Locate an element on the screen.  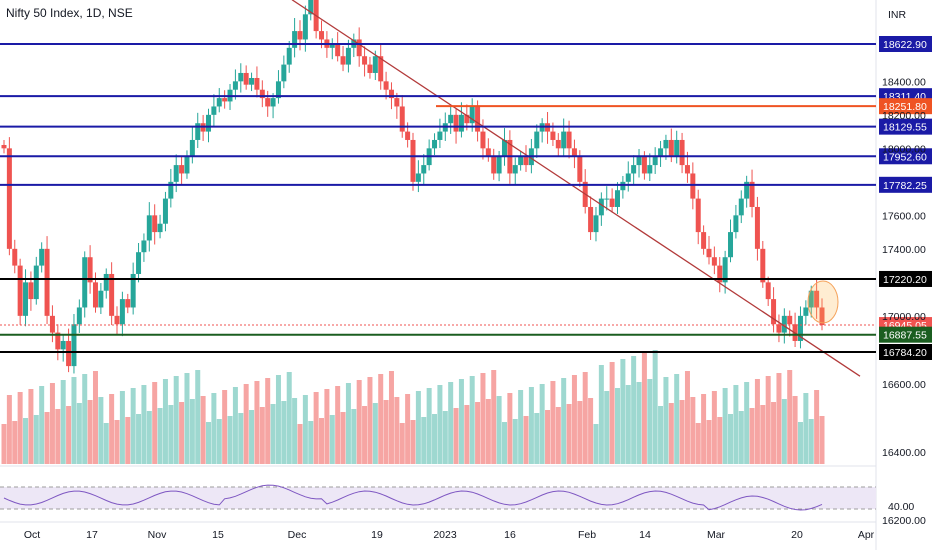
level-label: 18251.80 is located at coordinates (905, 107).